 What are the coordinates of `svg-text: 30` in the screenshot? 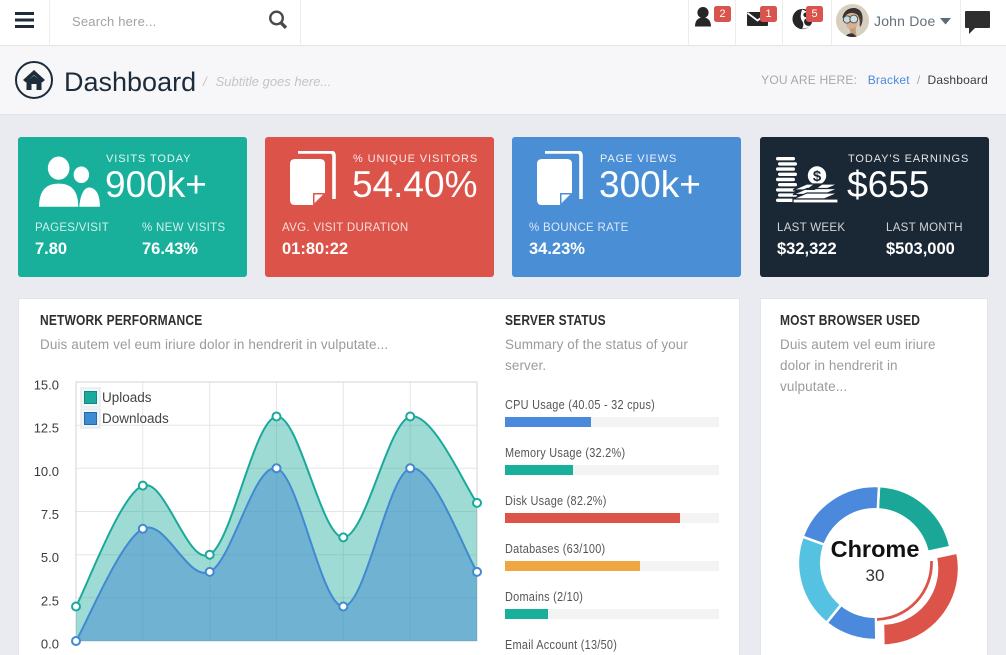 It's located at (875, 575).